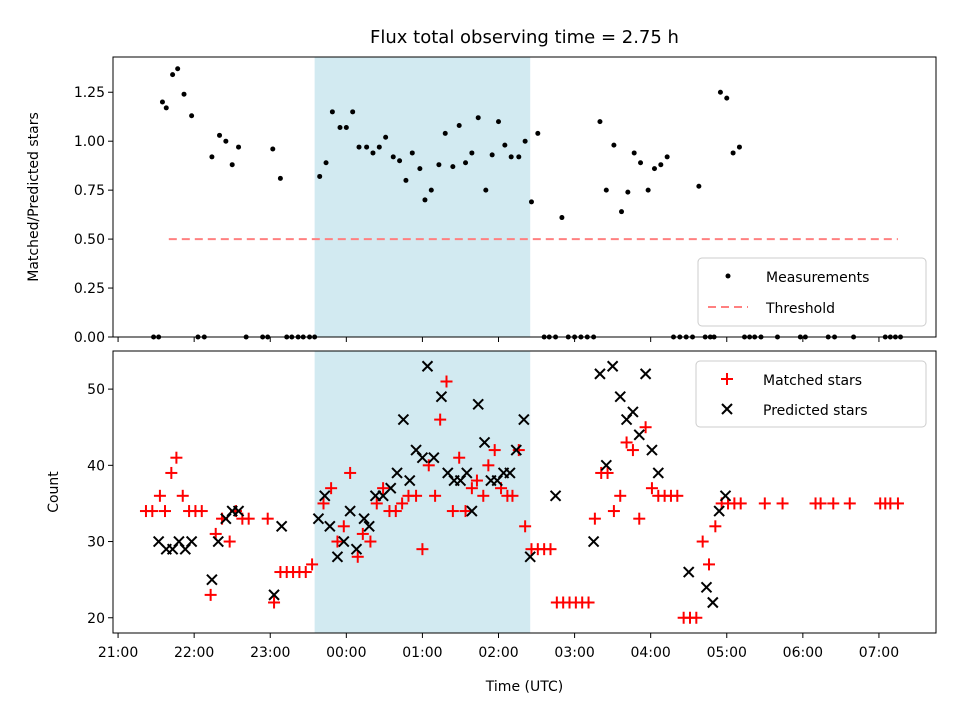  What do you see at coordinates (812, 381) in the screenshot?
I see `legend-matched-label: Matched stars` at bounding box center [812, 381].